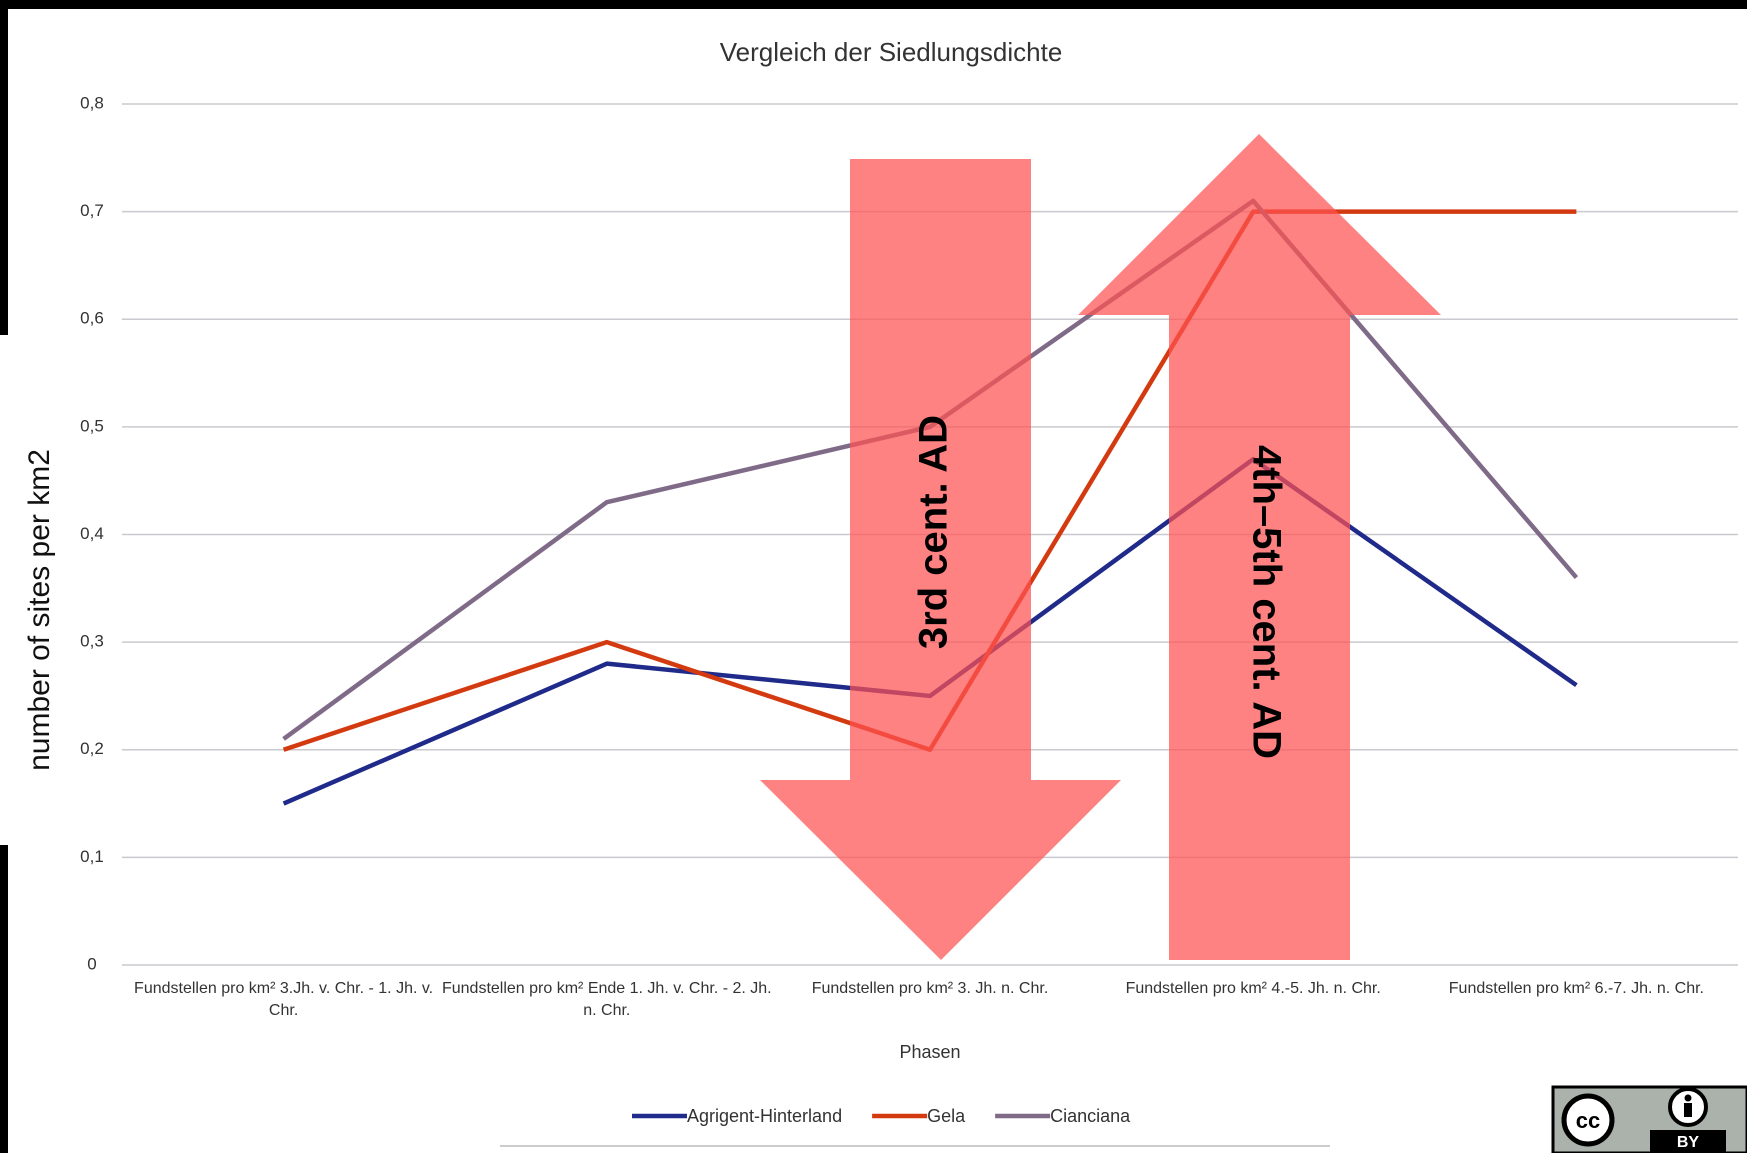 This screenshot has width=1747, height=1153. Describe the element at coordinates (1266, 602) in the screenshot. I see `annotation: 4th–5th cent. AD` at that location.